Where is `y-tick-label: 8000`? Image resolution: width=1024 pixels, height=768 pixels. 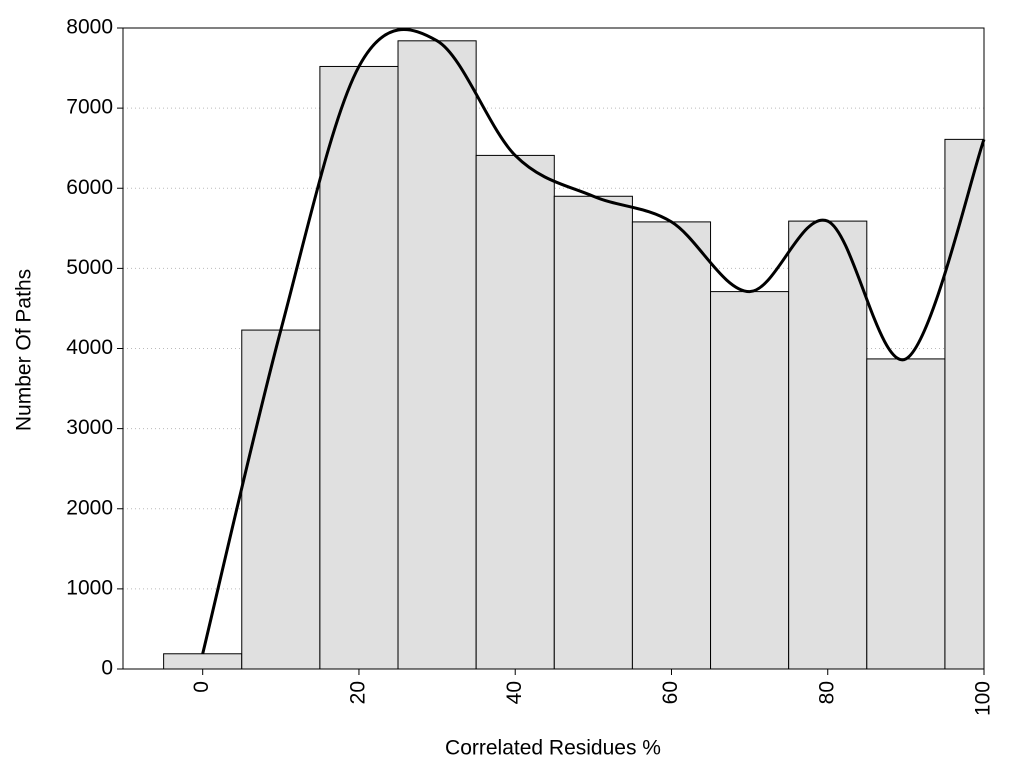 y-tick-label: 8000 is located at coordinates (89, 27).